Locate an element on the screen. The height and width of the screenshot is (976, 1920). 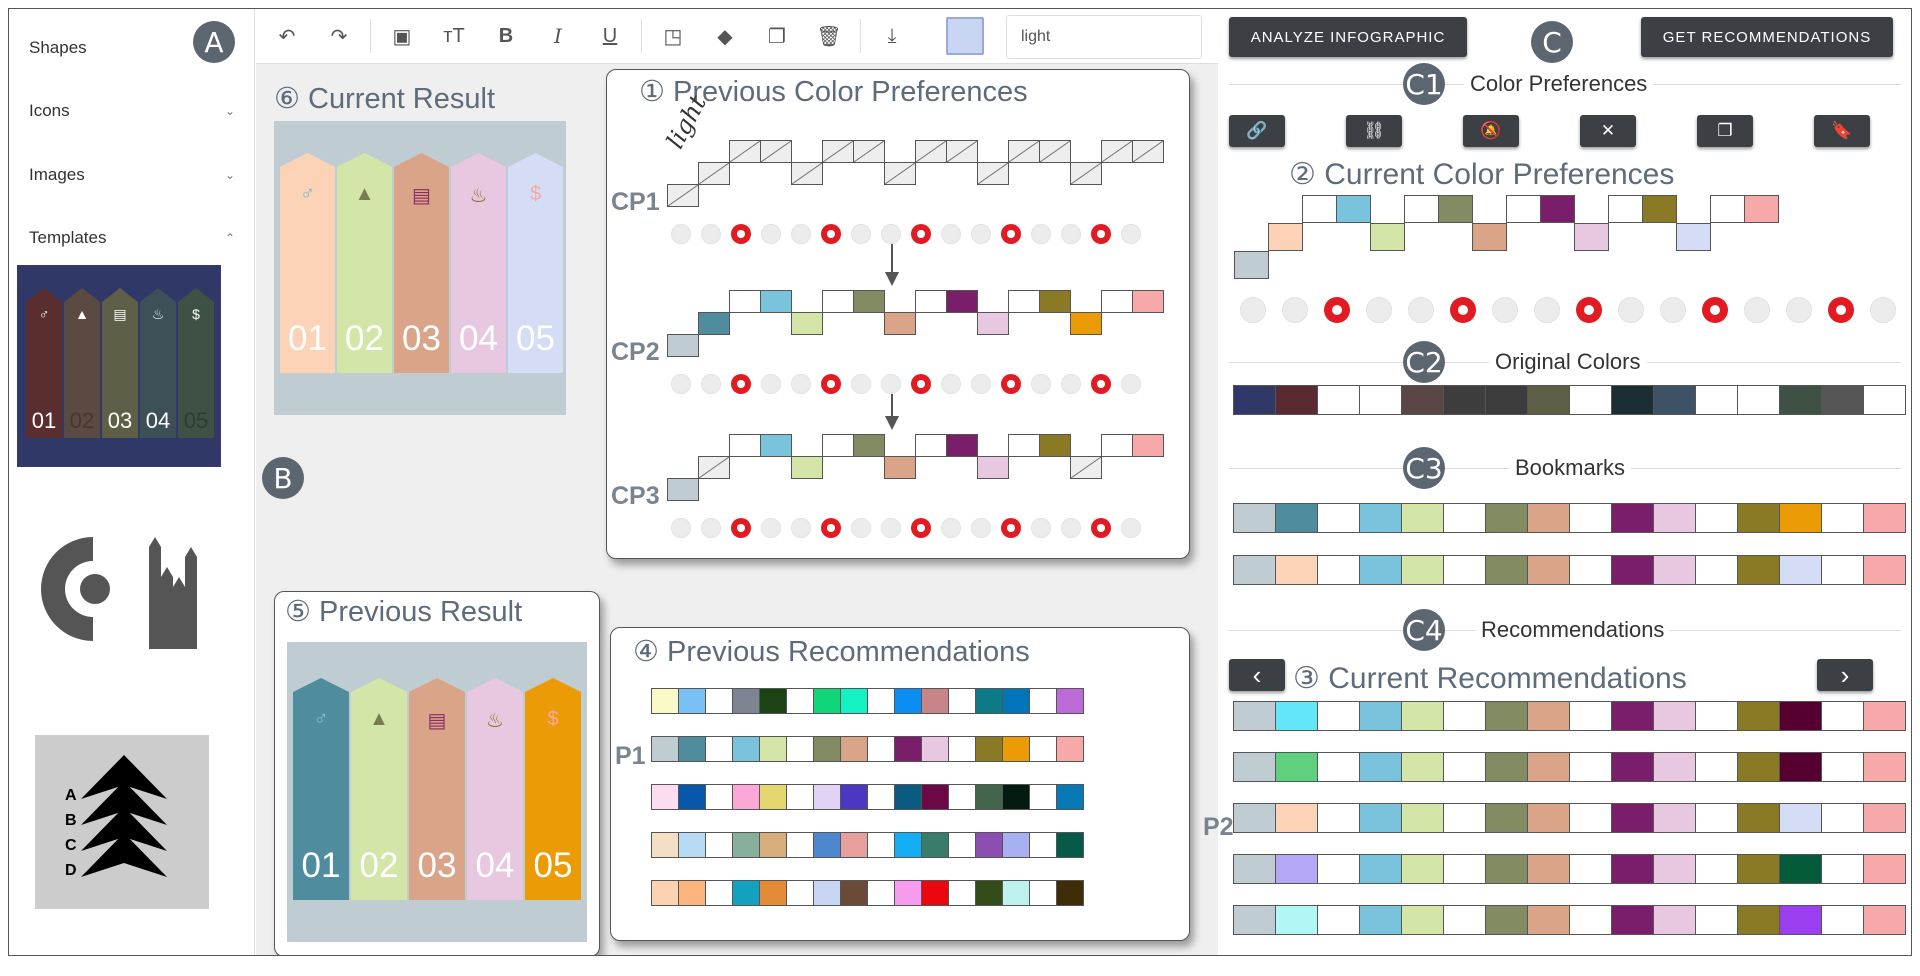
previous-infographic: ♂ 01 ▲ 02 ▤ 03 ♨ 04 $05 is located at coordinates (437, 792).